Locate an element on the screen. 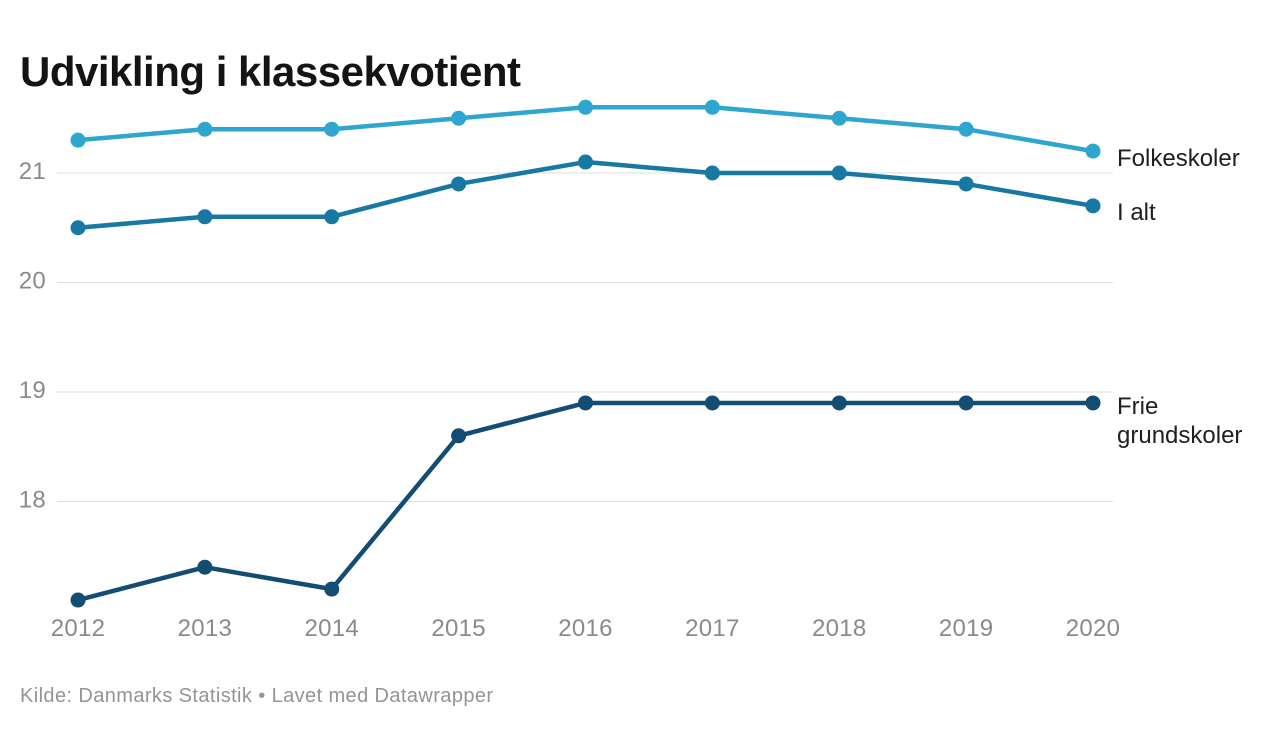 This screenshot has width=1280, height=740. x-tick-label-2019: 2019 is located at coordinates (966, 628).